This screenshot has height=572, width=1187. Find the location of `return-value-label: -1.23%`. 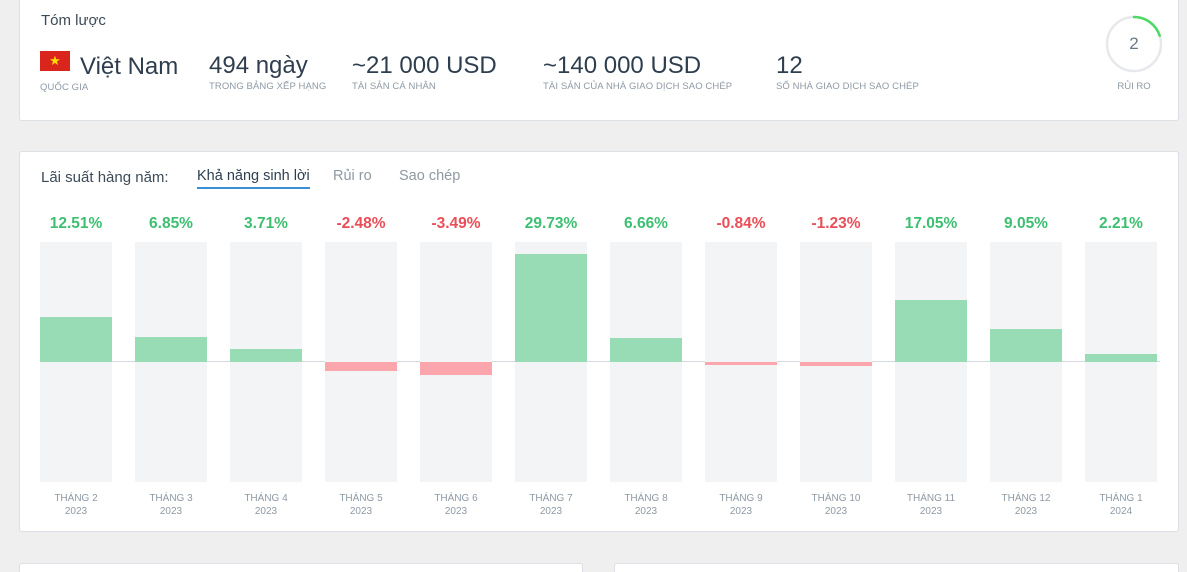

return-value-label: -1.23% is located at coordinates (836, 223).